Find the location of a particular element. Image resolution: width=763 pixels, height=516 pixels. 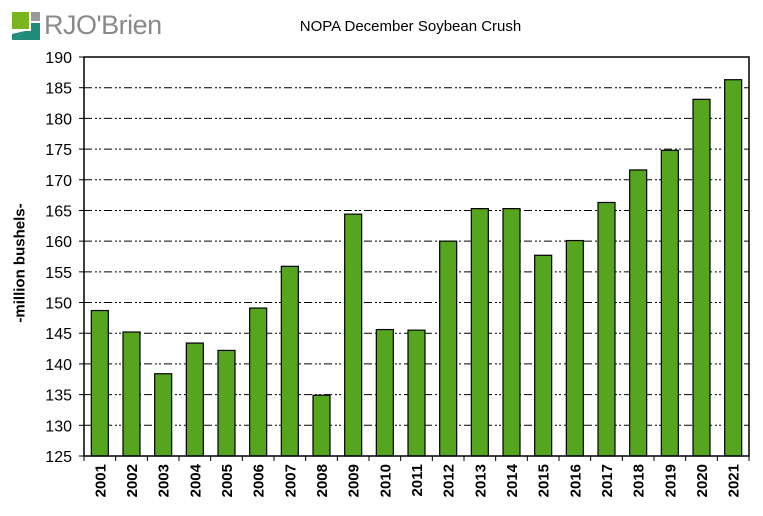

bar-2011 is located at coordinates (416, 393).